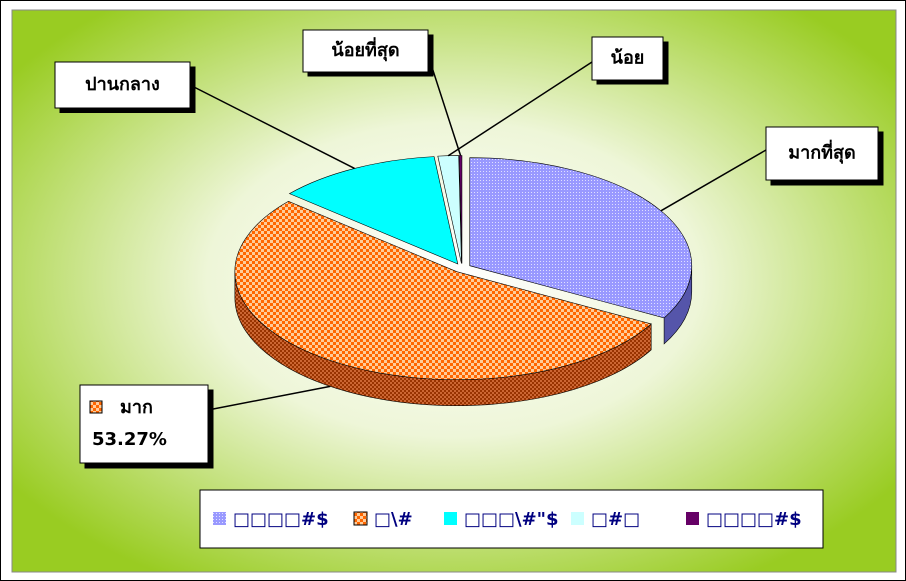 The image size is (906, 581). What do you see at coordinates (129, 439) in the screenshot?
I see `value-label: 53.27%` at bounding box center [129, 439].